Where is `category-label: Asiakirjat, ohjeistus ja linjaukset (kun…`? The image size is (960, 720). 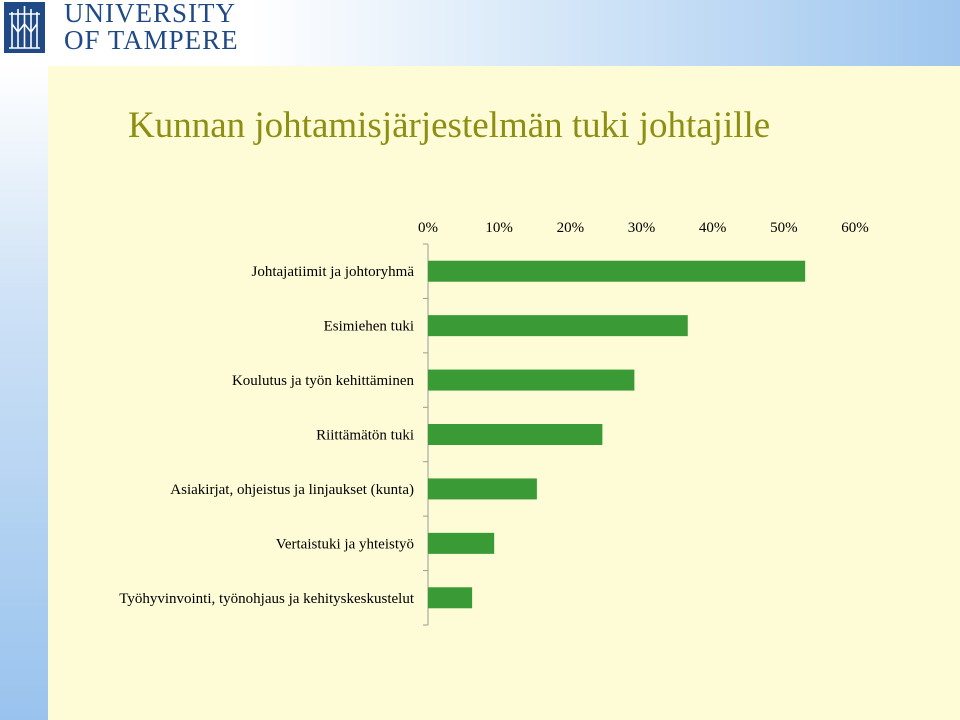
category-label: Asiakirjat, ohjeistus ja linjaukset (kun… is located at coordinates (292, 490).